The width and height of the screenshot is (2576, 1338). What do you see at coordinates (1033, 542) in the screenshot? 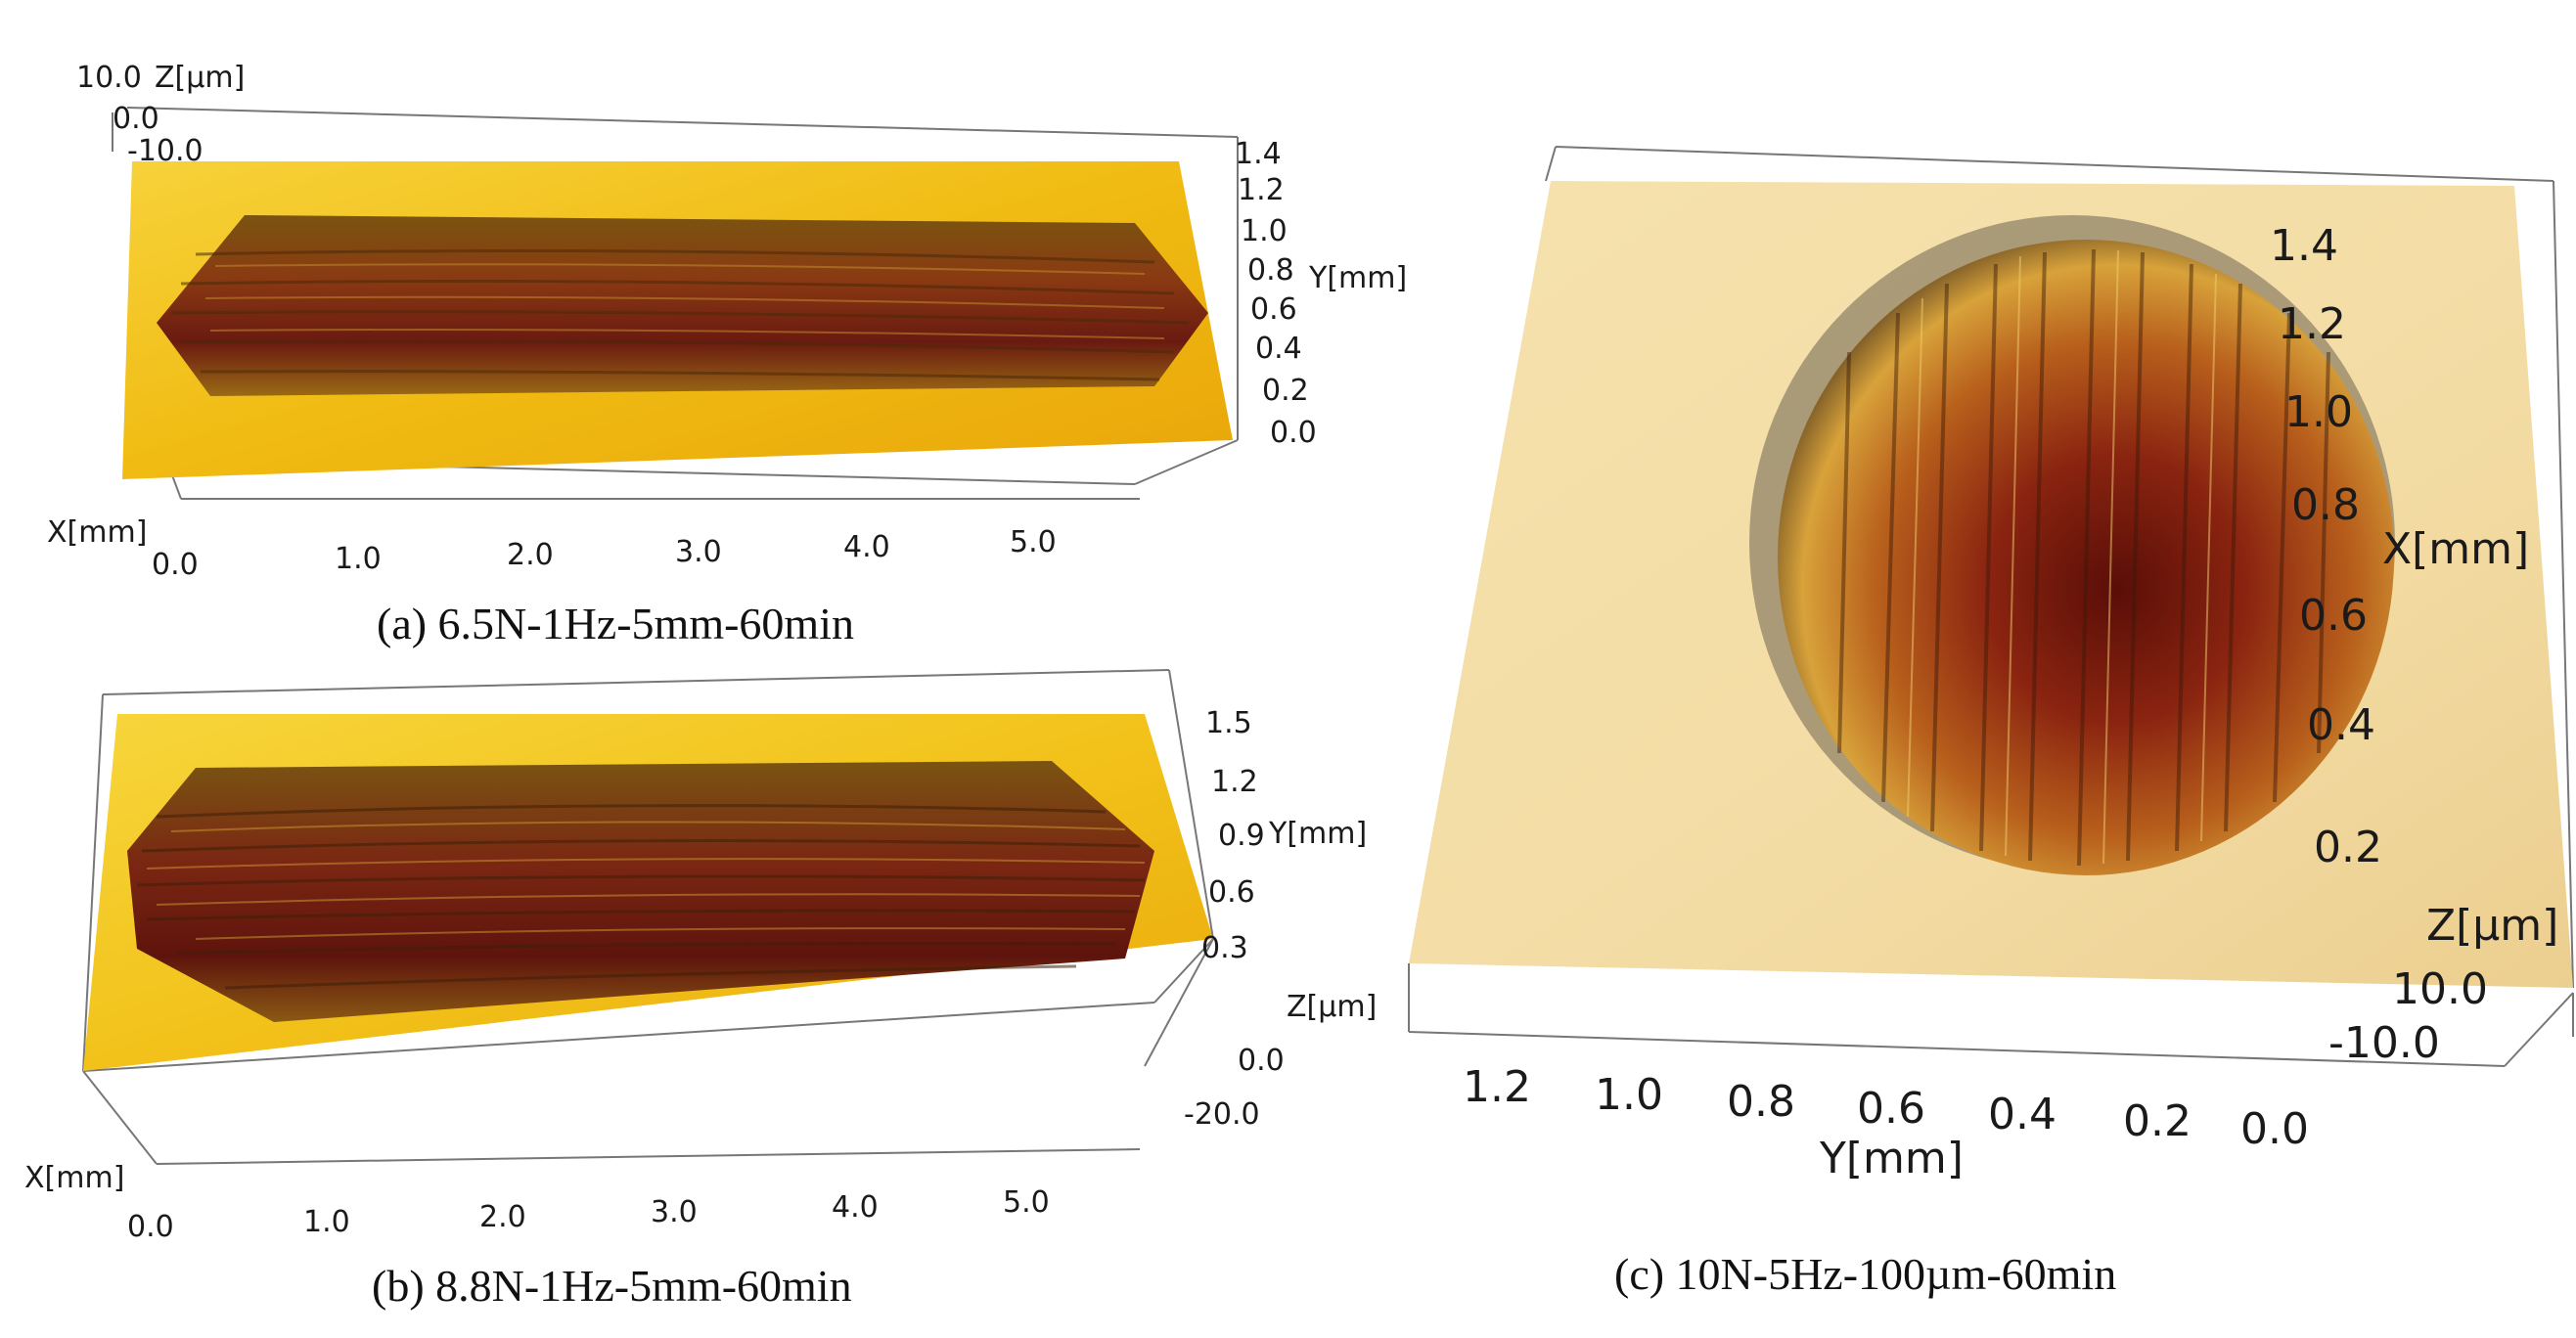
I see `panel-a-x-tick-5: 5.0` at bounding box center [1033, 542].